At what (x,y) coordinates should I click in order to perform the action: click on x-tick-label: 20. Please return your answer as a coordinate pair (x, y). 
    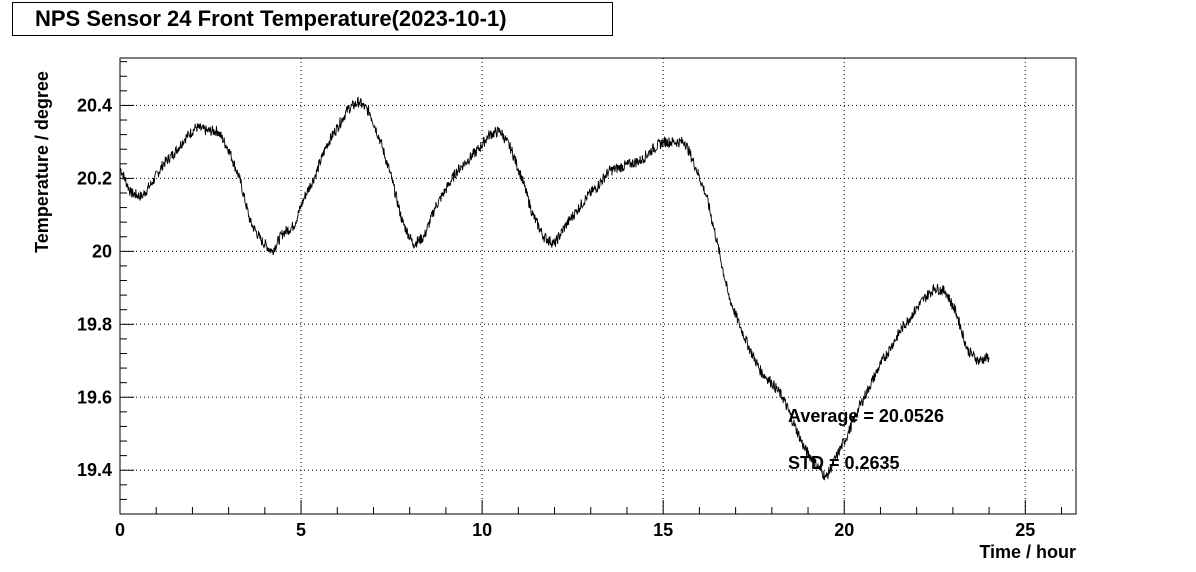
    Looking at the image, I should click on (844, 530).